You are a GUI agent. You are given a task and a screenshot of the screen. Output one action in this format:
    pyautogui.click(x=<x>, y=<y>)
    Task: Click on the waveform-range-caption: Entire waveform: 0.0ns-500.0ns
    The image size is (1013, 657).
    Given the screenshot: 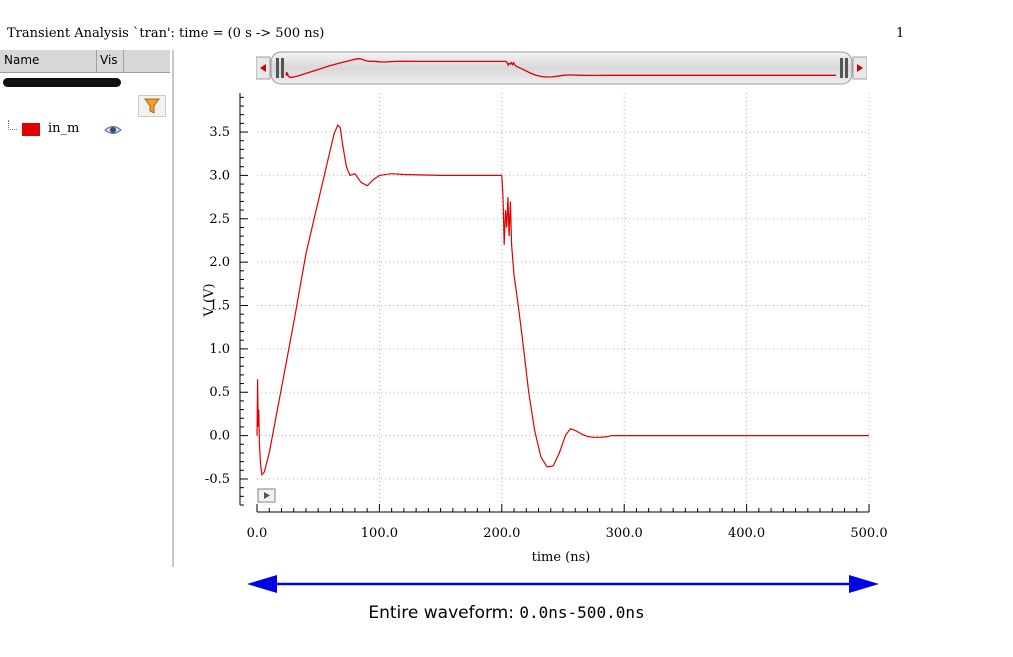 What is the action you would take?
    pyautogui.click(x=506, y=613)
    